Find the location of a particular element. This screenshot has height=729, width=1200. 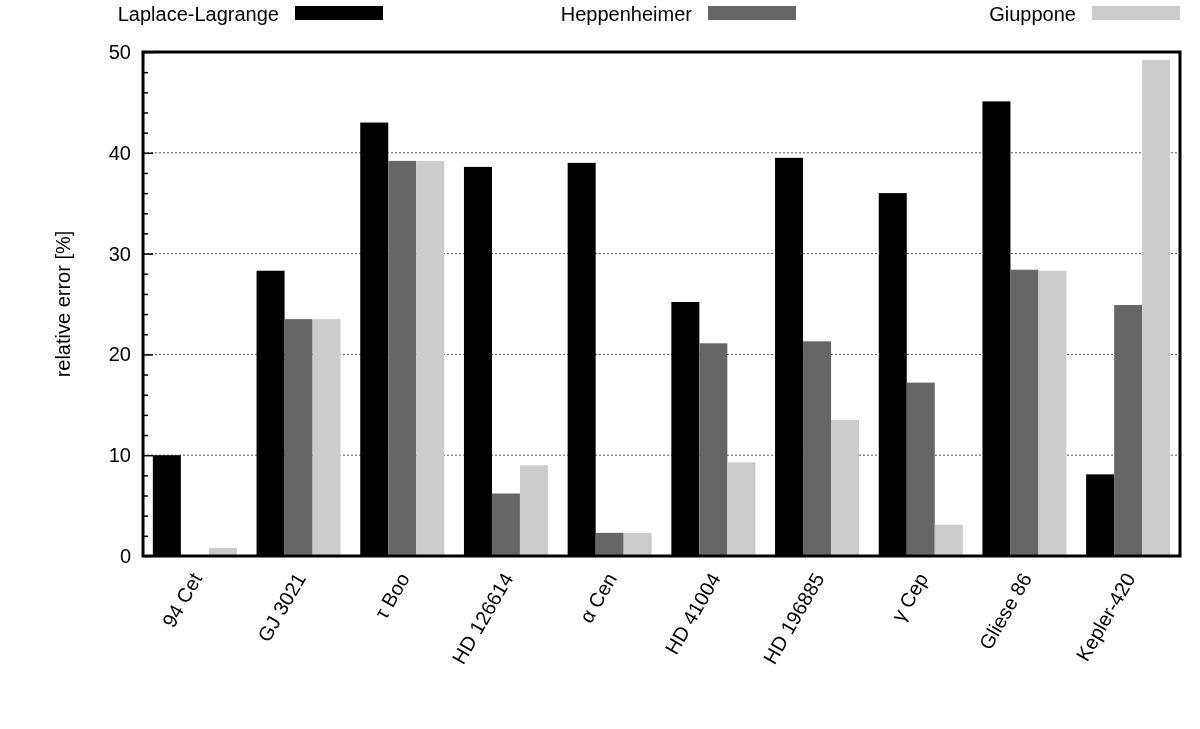

y-tick-label: 0 is located at coordinates (125, 555).